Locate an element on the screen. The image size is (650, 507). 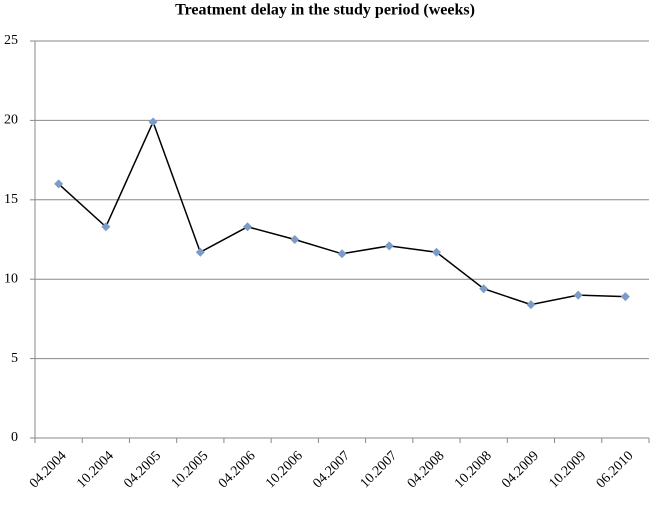
y-tick-label: 10 is located at coordinates (11, 278).